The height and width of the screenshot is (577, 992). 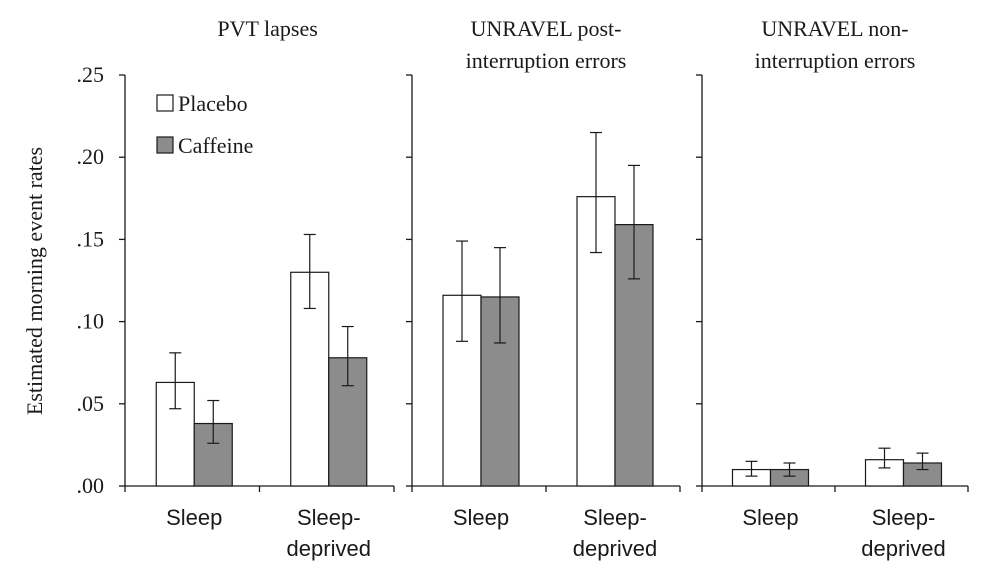 I want to click on panel-title: PVT lapses, so click(x=267, y=28).